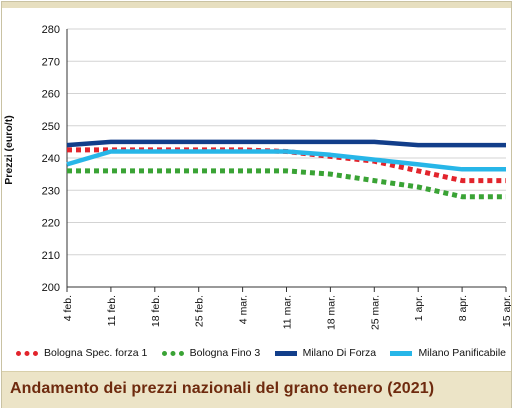  What do you see at coordinates (51, 159) in the screenshot?
I see `y-tick-label: 240` at bounding box center [51, 159].